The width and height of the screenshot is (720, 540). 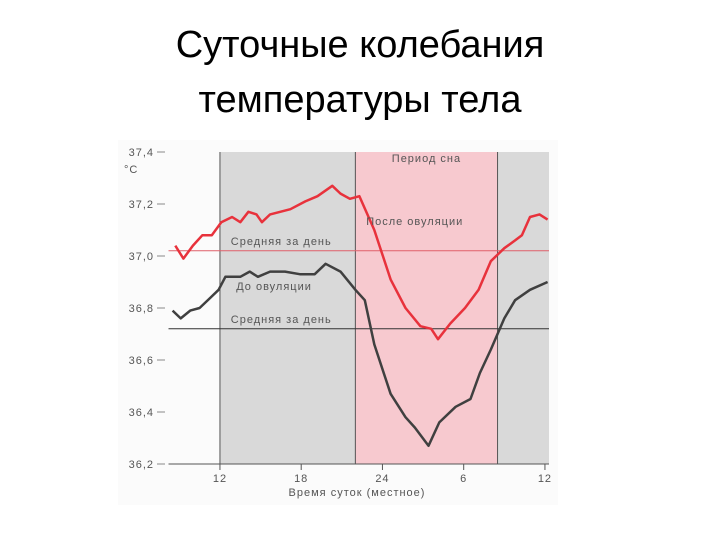 I want to click on x-tick-label: 18, so click(x=301, y=479).